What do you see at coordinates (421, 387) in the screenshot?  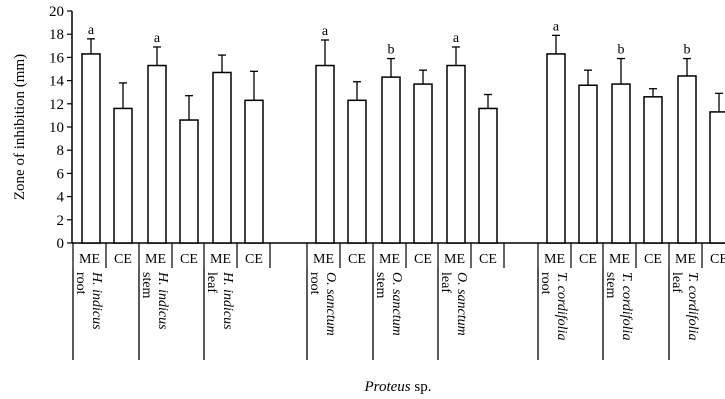 I see `x-axis-title-rest: sp.` at bounding box center [421, 387].